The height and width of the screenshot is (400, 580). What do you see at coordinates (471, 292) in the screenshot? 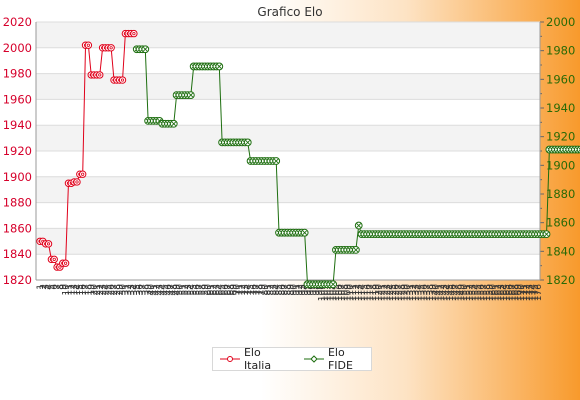
I see `x-tick-label: 152` at bounding box center [471, 292].